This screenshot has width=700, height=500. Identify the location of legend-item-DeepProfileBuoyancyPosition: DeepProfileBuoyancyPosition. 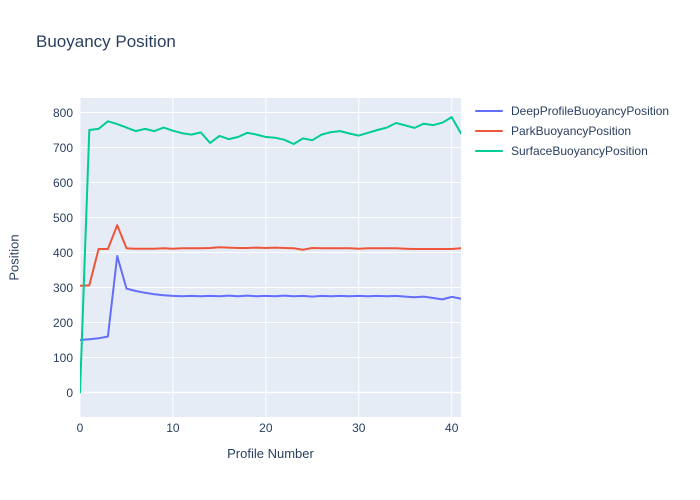
(572, 111).